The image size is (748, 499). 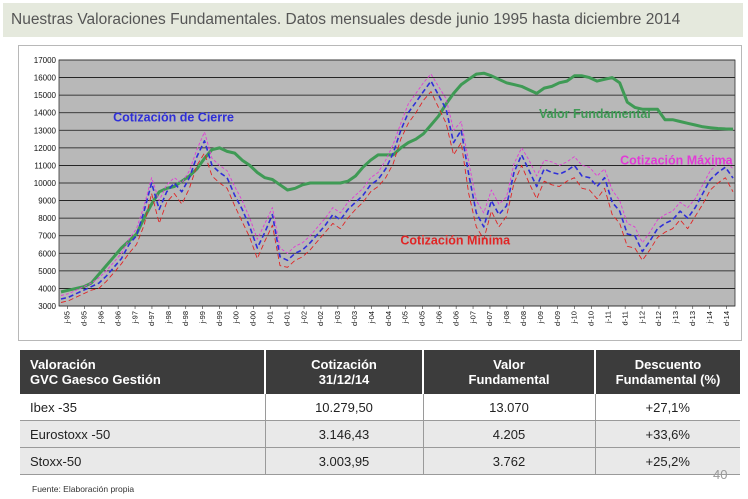 I want to click on x-tick-label: d-12, so click(x=658, y=318).